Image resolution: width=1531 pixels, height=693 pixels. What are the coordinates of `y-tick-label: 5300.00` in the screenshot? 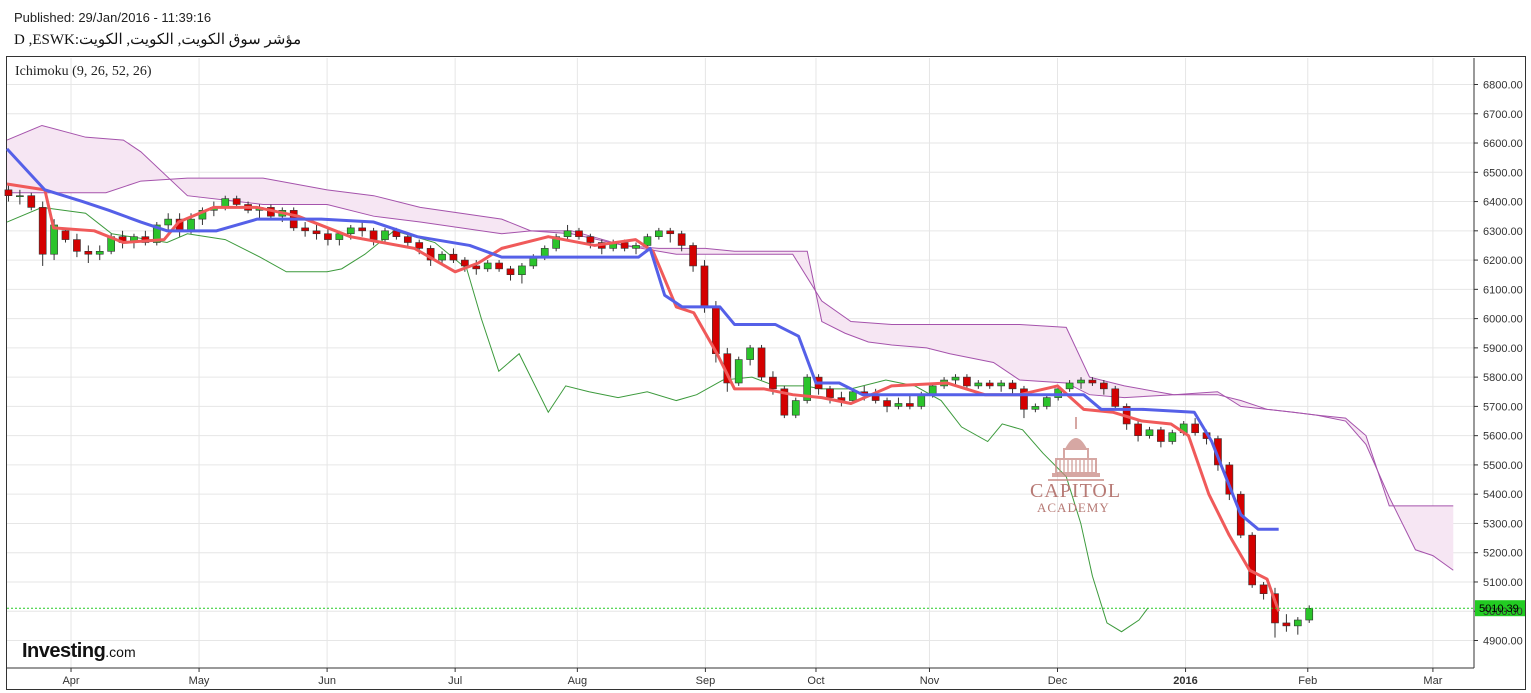 It's located at (1503, 524).